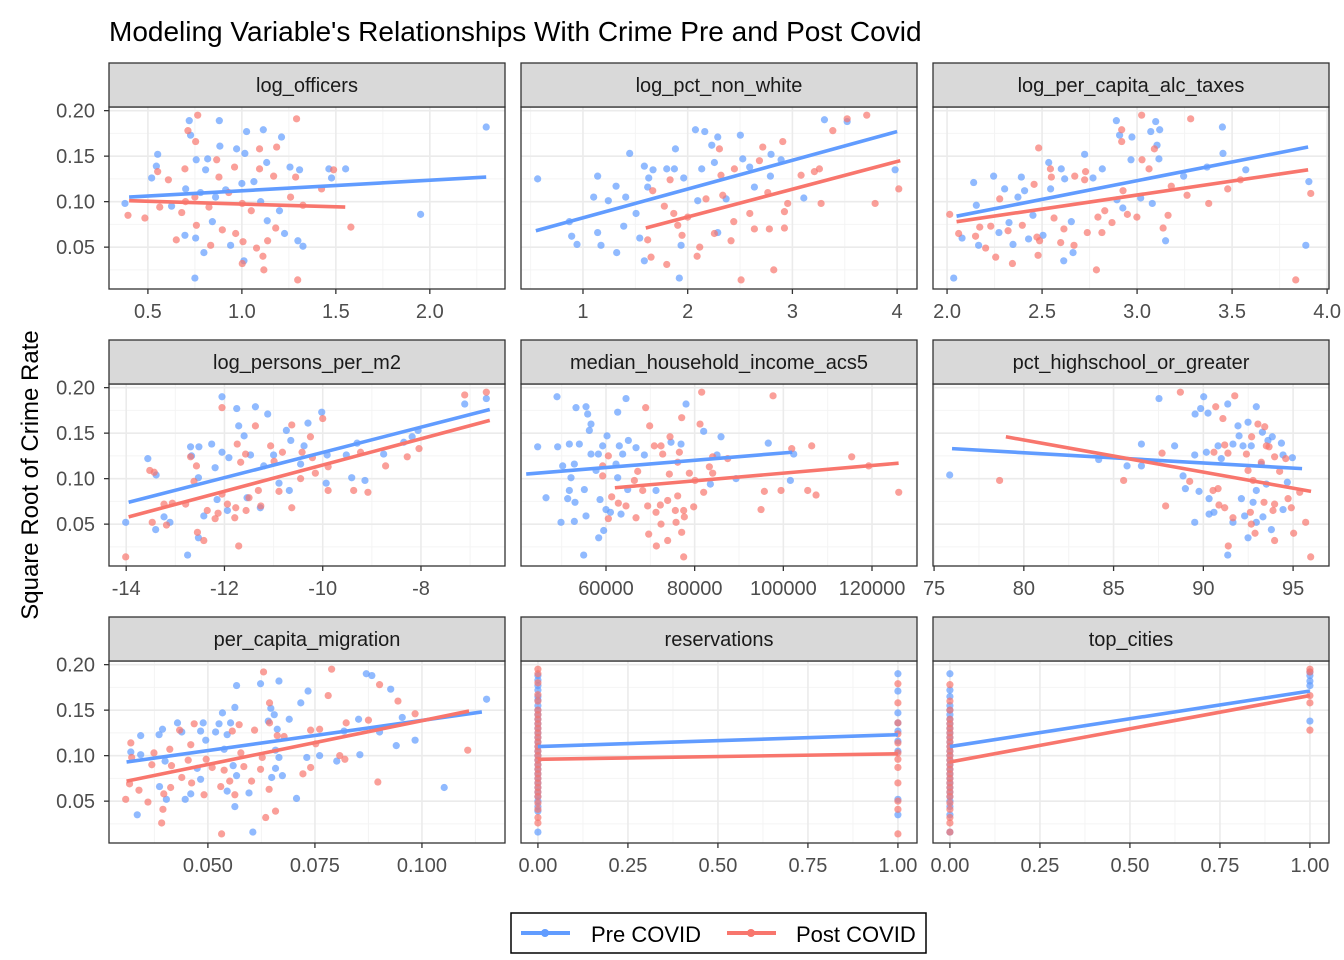  I want to click on x-tick-label: 75, so click(934, 589).